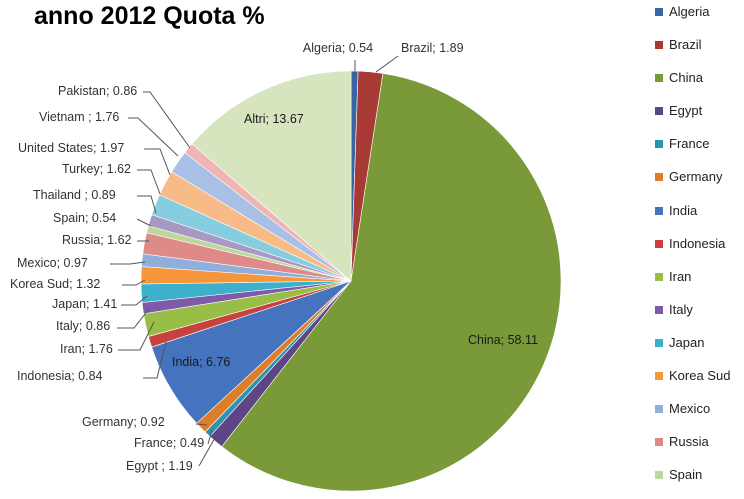  I want to click on chart-title: anno 2012 Quota %, so click(149, 16).